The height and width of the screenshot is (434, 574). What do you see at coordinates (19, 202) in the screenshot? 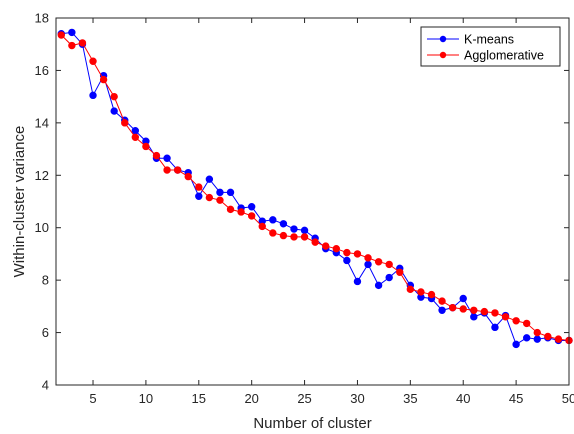
I see `y-axis-label: Within-cluster variance` at bounding box center [19, 202].